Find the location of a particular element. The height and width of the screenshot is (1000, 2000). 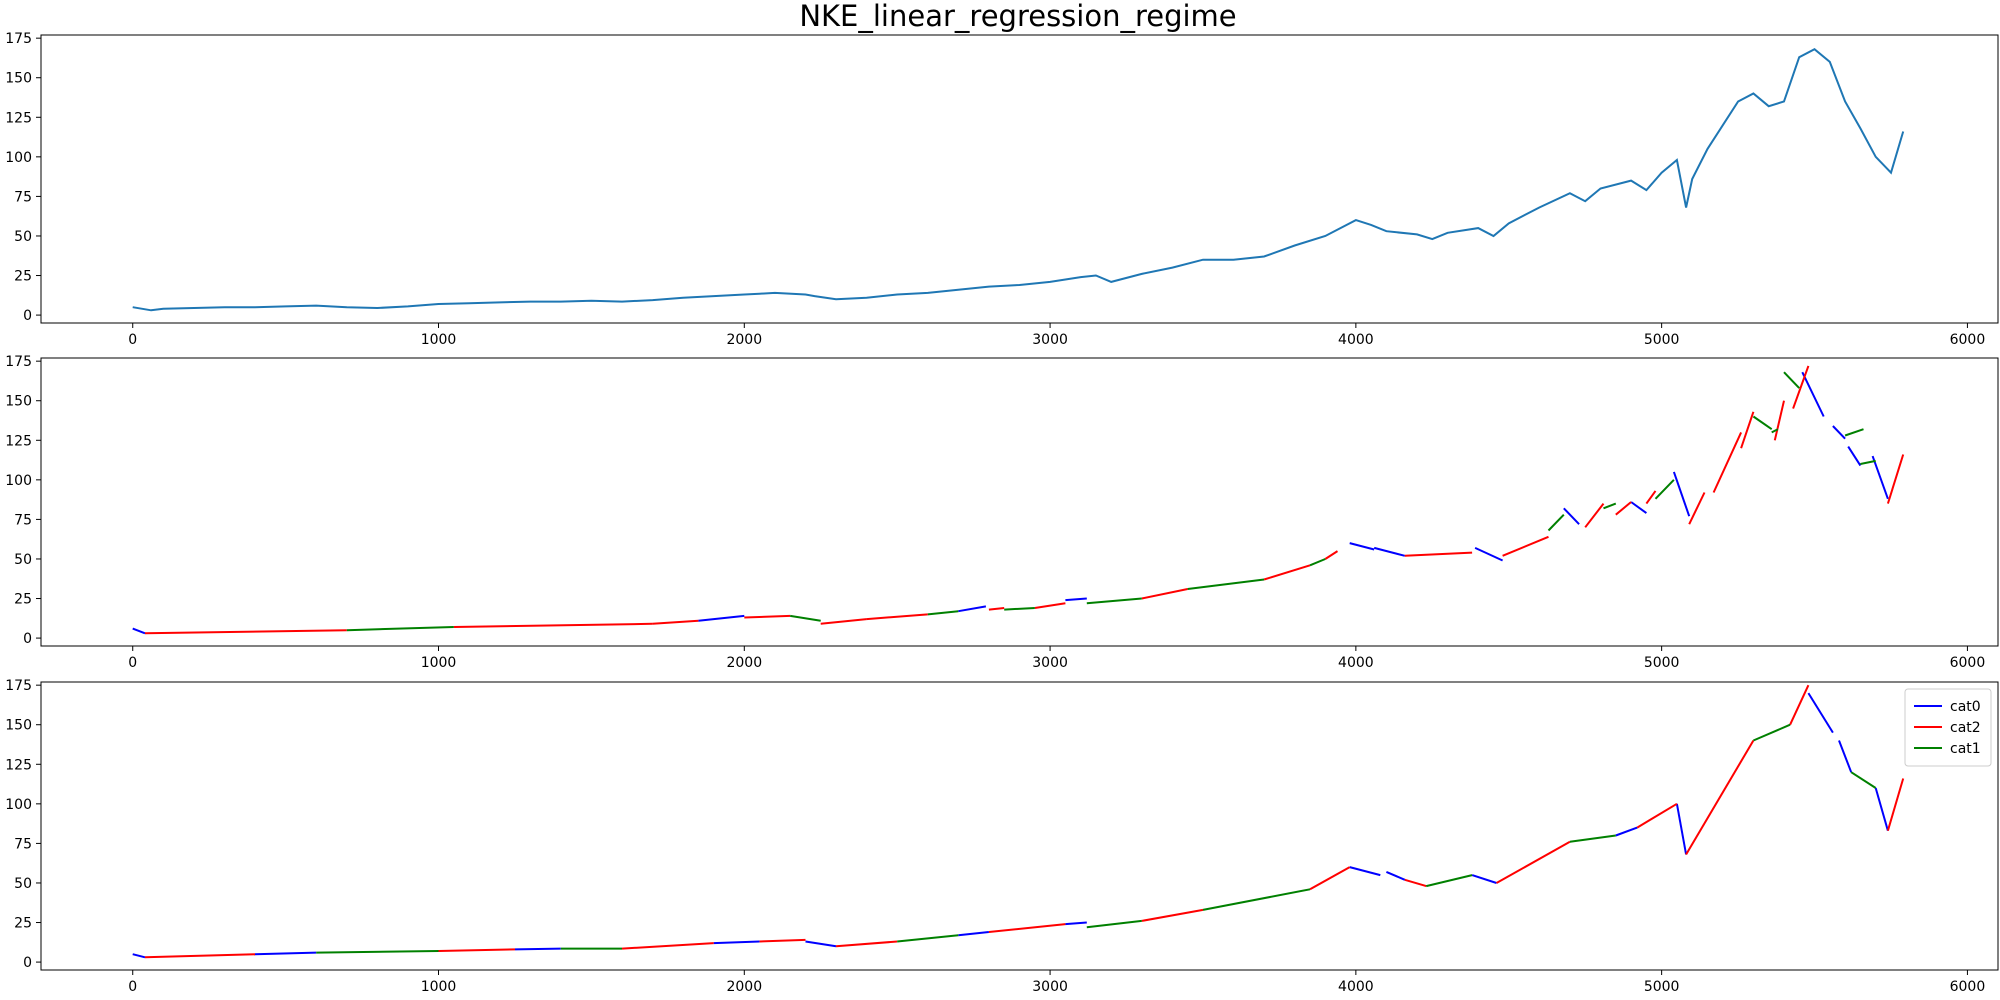

y-tick-label: 175 is located at coordinates (18, 39).